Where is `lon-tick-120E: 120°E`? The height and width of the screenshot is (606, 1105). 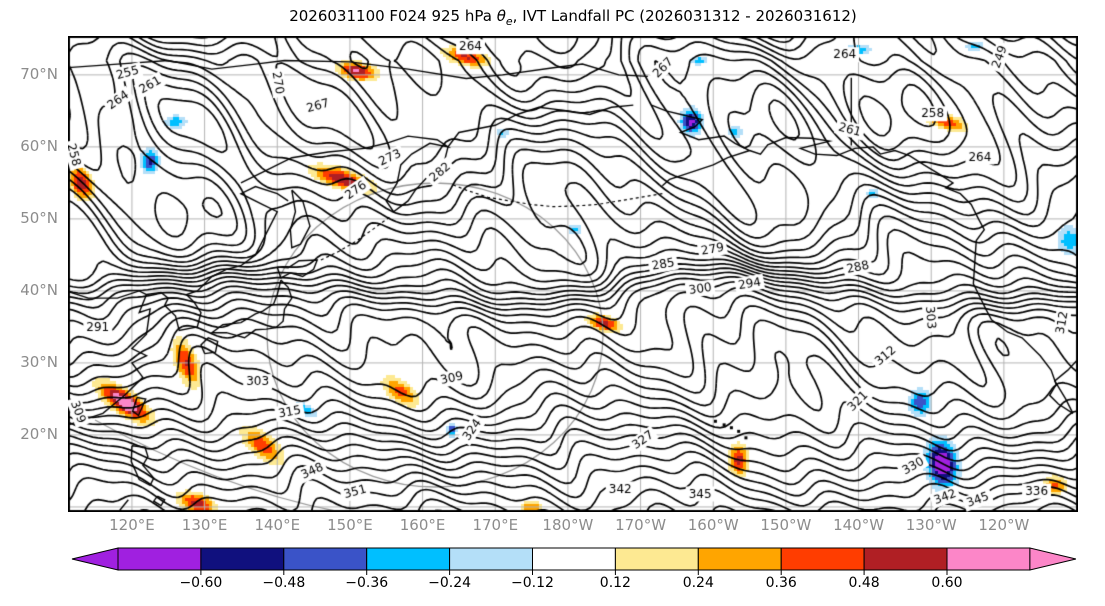 lon-tick-120E: 120°E is located at coordinates (132, 525).